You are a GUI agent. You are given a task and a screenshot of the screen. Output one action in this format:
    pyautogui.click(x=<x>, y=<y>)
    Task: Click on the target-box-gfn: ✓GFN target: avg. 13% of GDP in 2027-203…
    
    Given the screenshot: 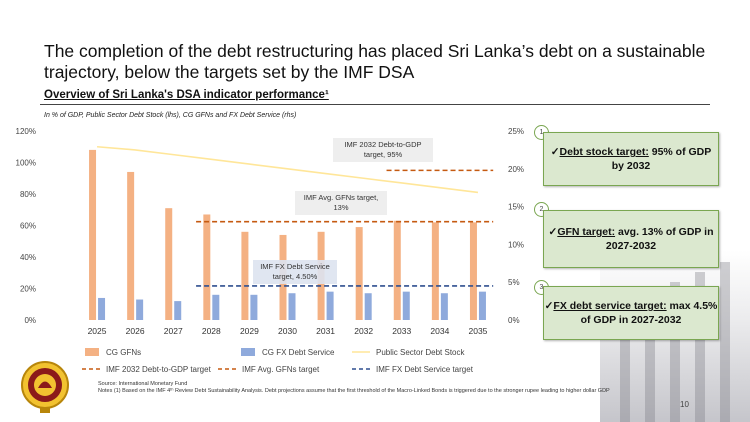 What is the action you would take?
    pyautogui.click(x=631, y=239)
    